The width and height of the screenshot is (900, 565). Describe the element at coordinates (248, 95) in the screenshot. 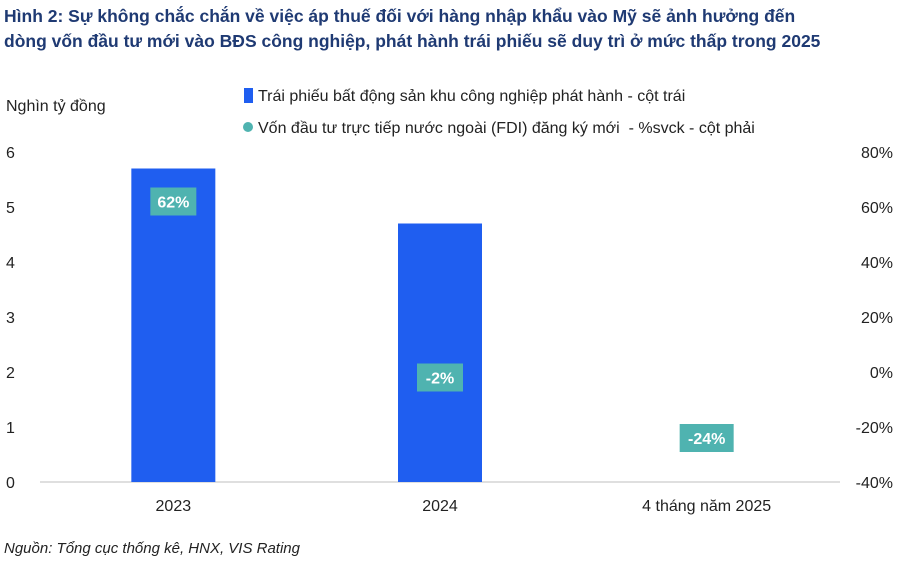

I see `legend-bar-swatch` at that location.